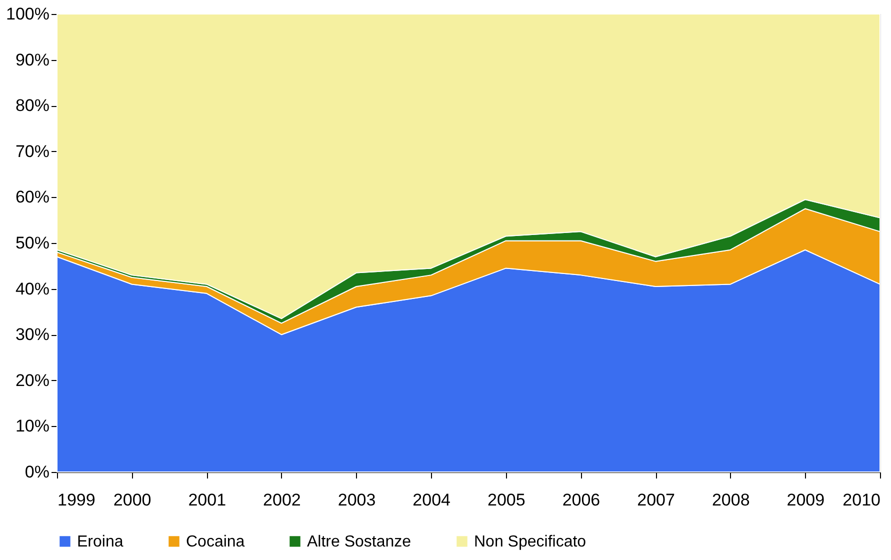  I want to click on y-tick-label: 100%, so click(28, 14).